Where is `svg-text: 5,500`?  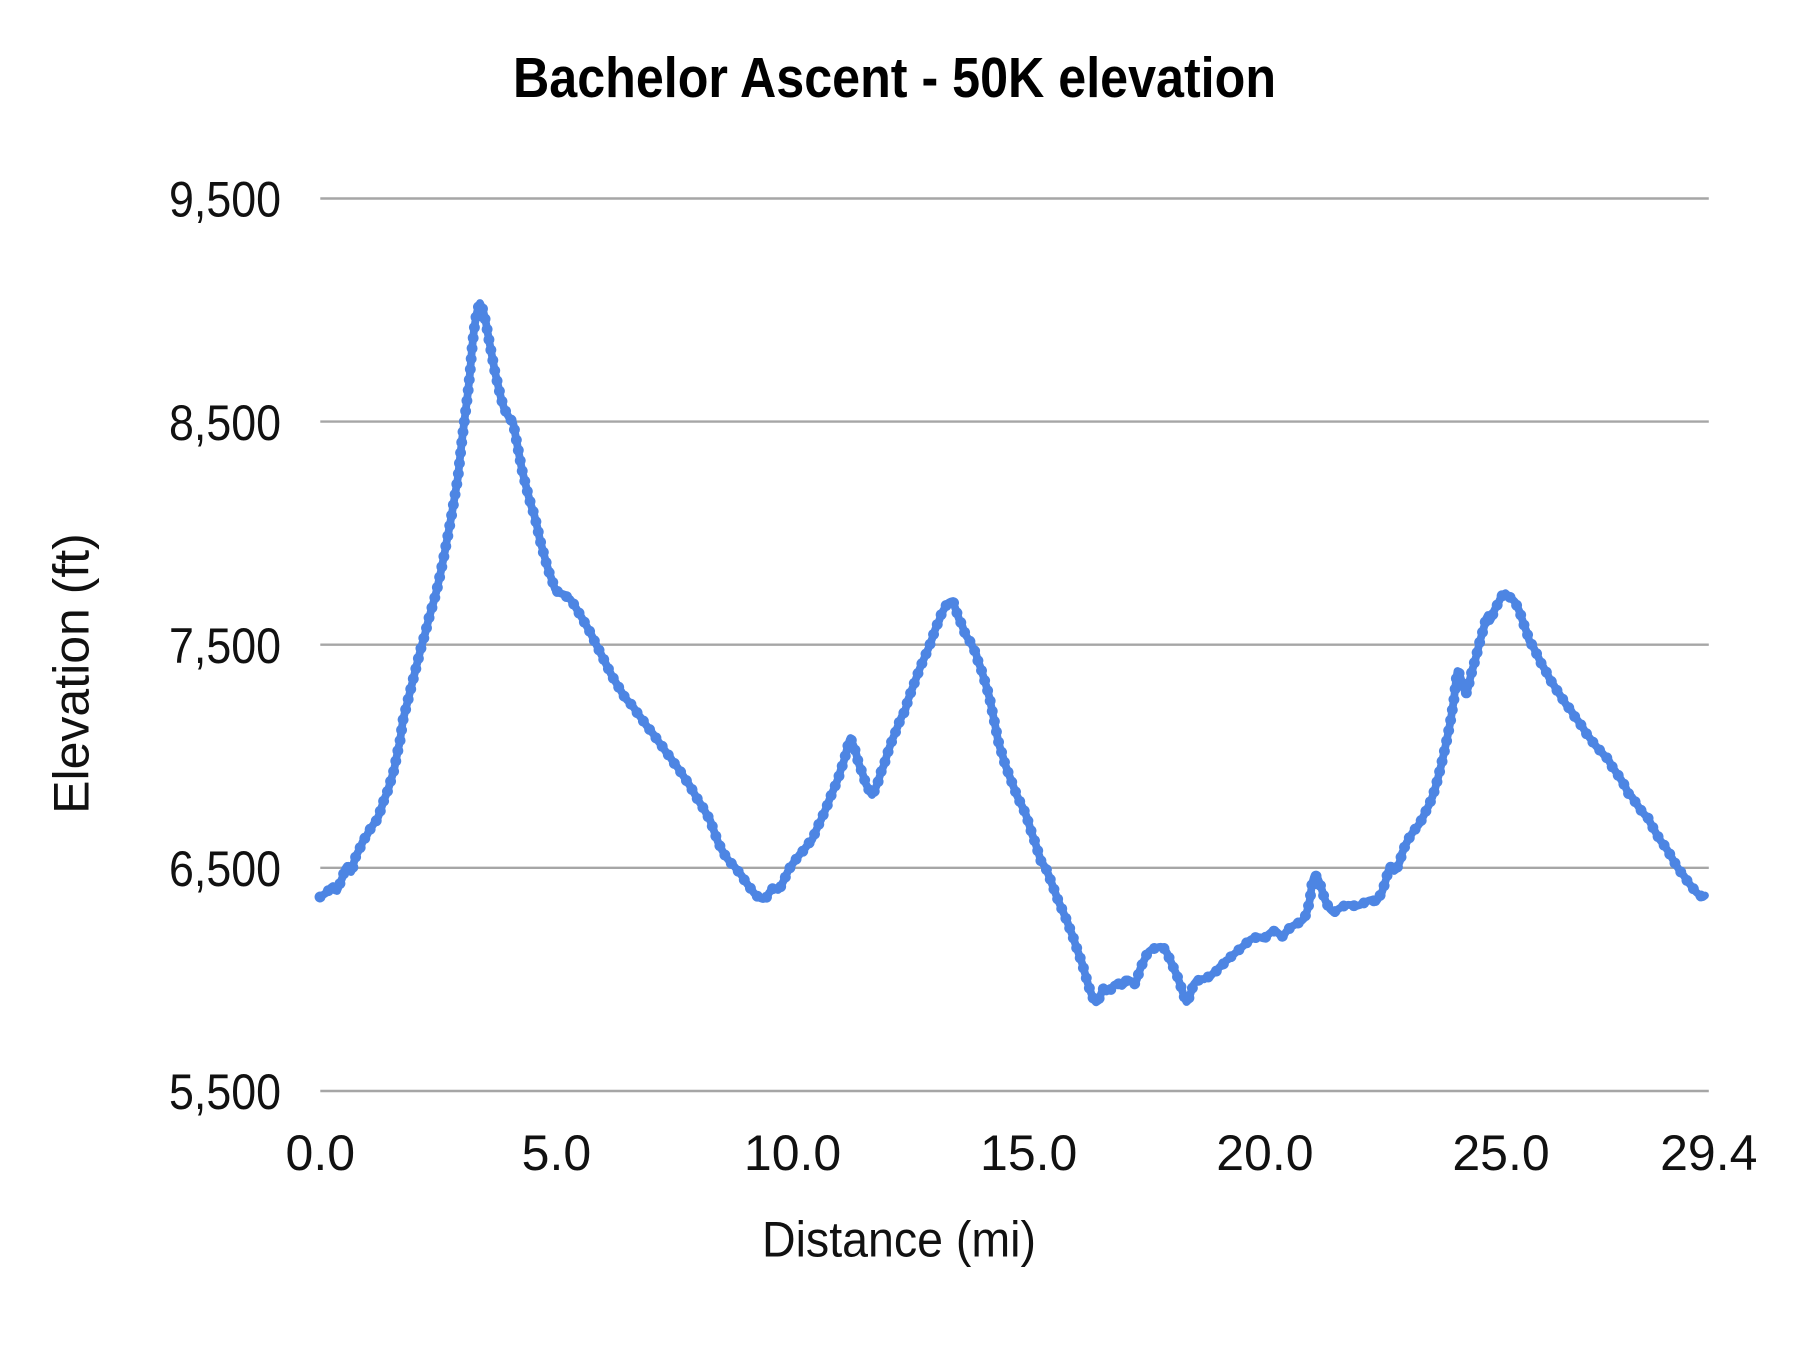 svg-text: 5,500 is located at coordinates (225, 1092).